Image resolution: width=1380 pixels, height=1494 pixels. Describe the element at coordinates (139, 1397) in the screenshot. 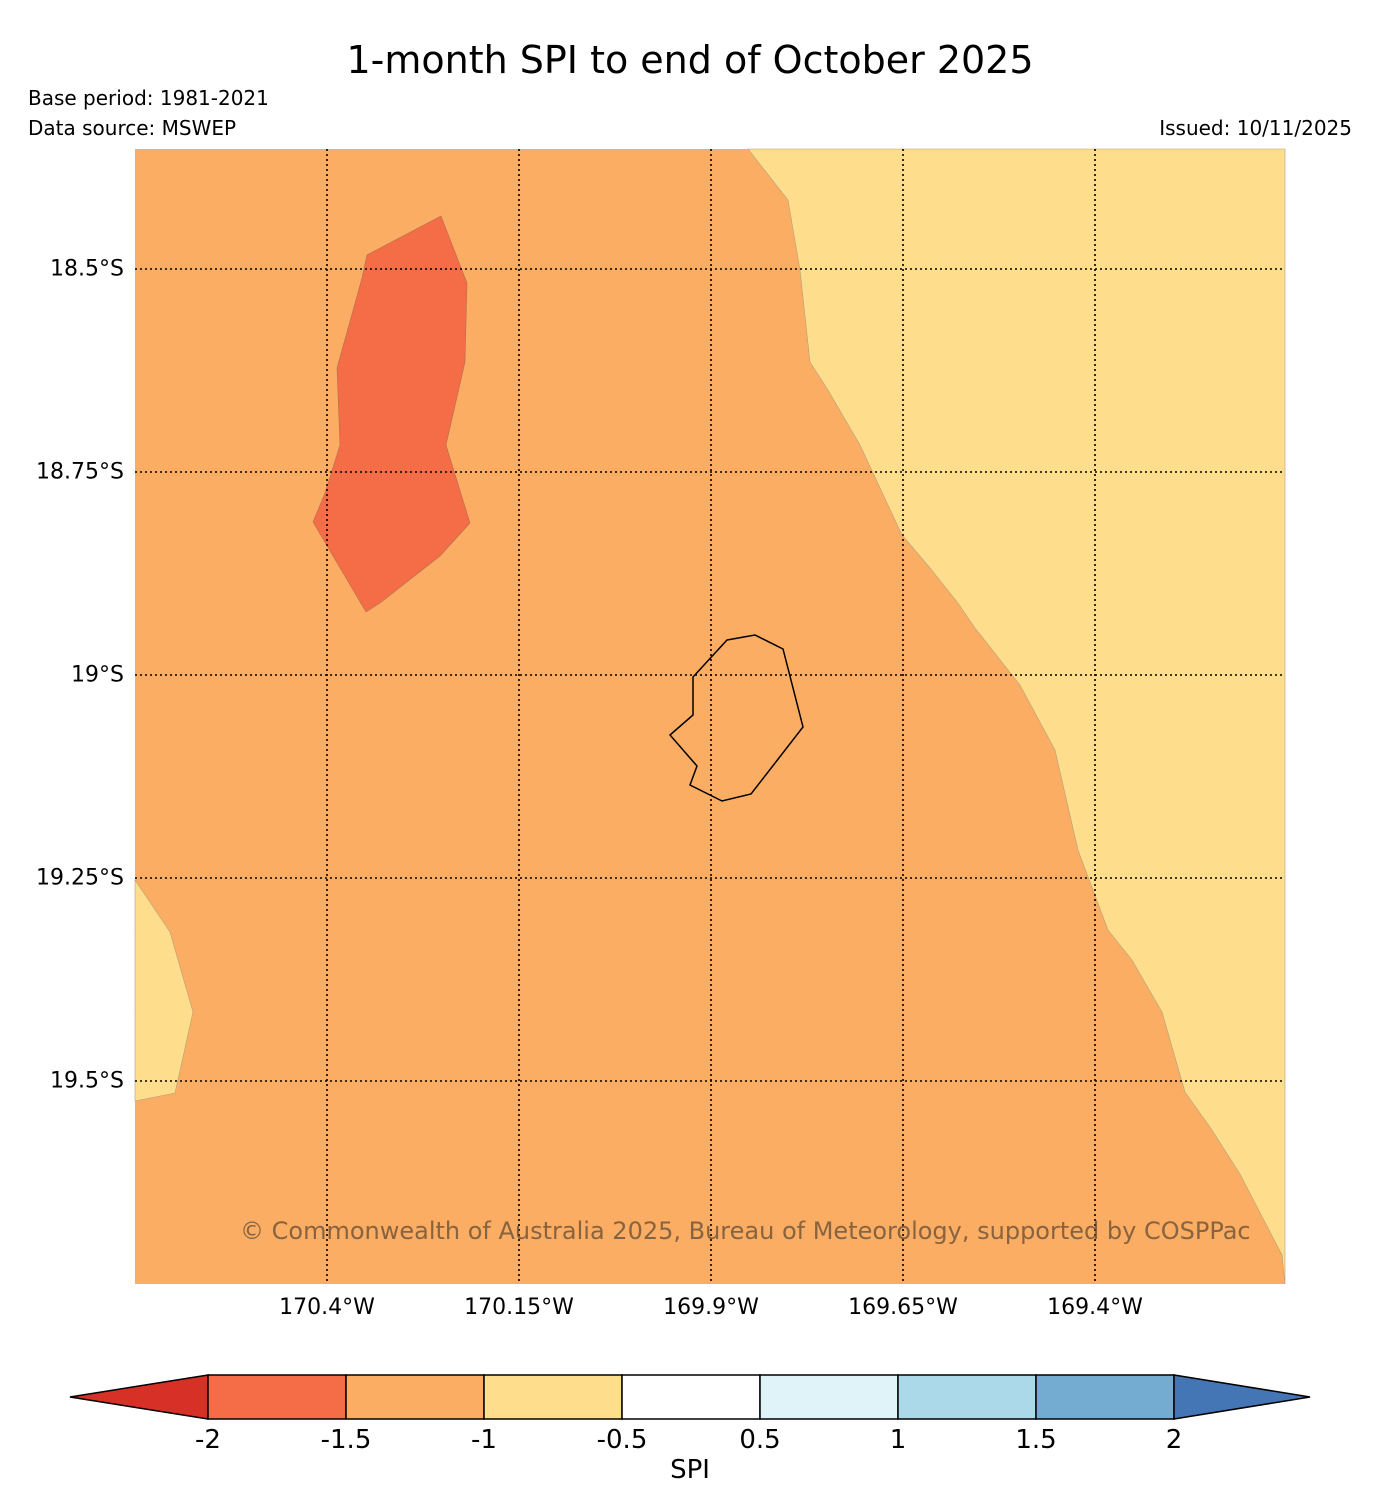

I see `colorbar-extend-min` at that location.